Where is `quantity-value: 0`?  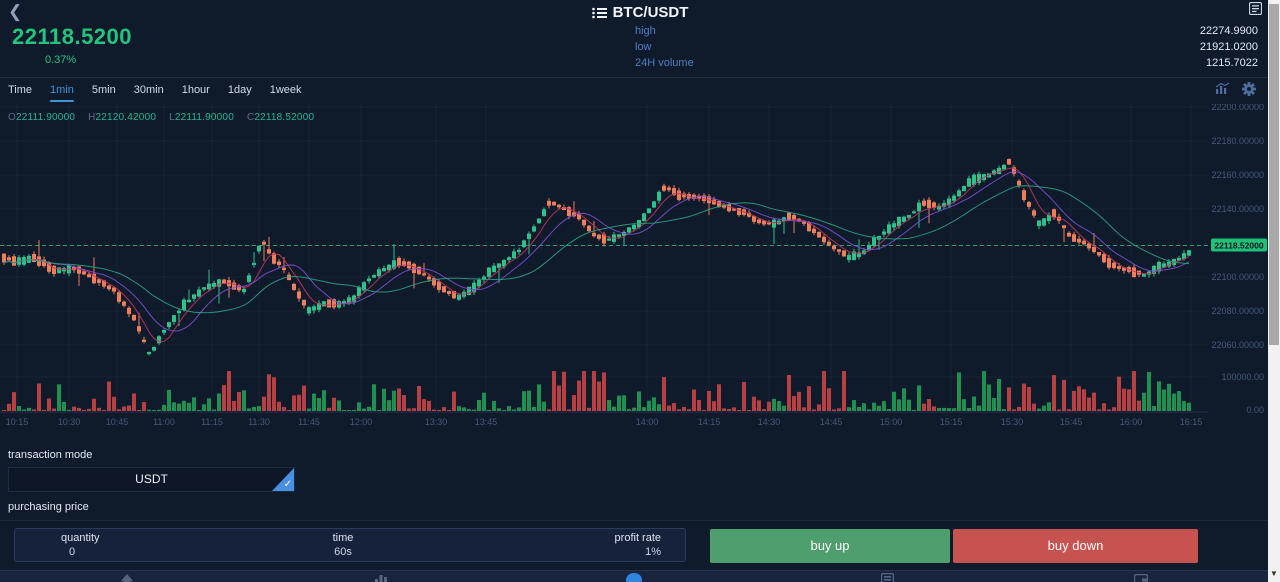 quantity-value: 0 is located at coordinates (72, 552).